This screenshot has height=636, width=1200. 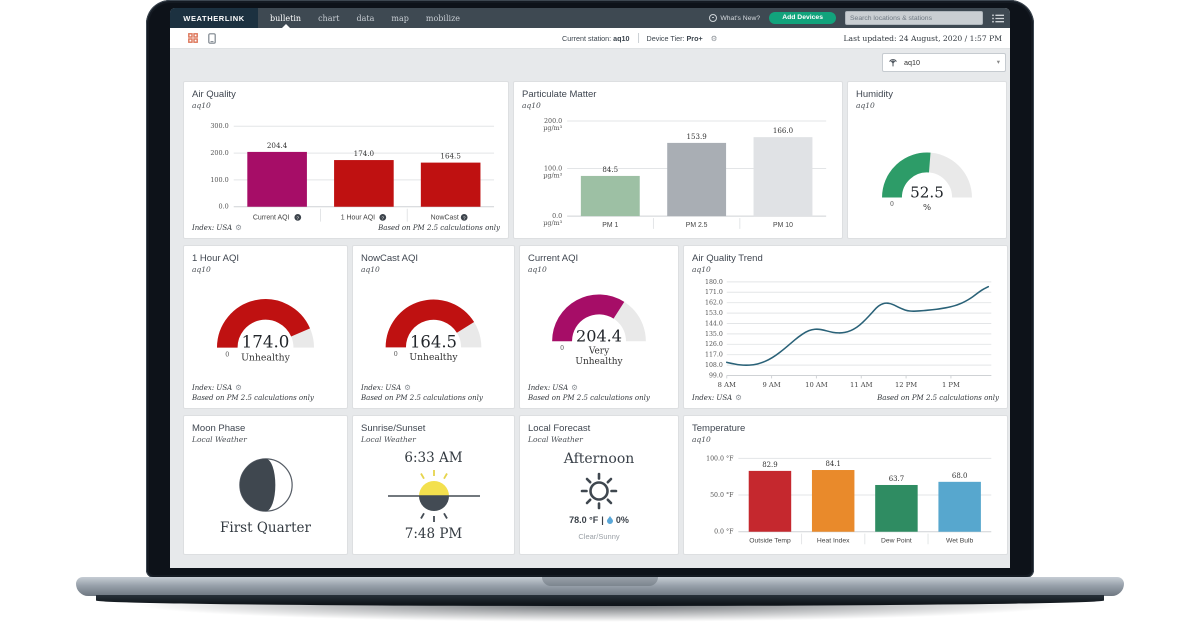 What do you see at coordinates (329, 18) in the screenshot?
I see `tab-chart: chart` at bounding box center [329, 18].